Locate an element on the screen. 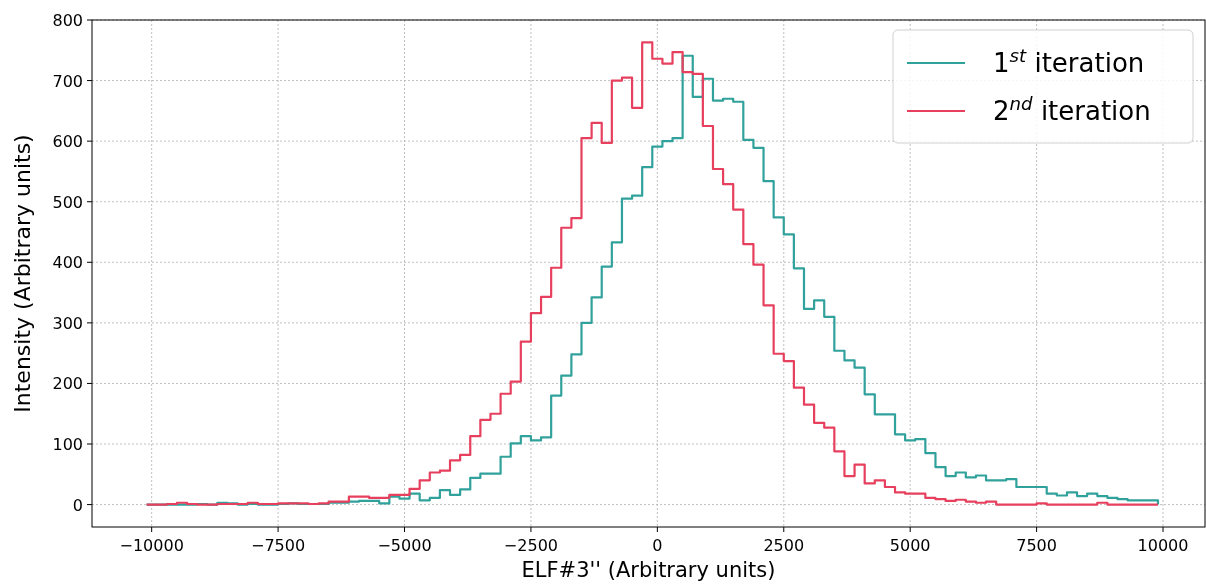 The image size is (1206, 586). y-tick-label: 700 is located at coordinates (67, 81).